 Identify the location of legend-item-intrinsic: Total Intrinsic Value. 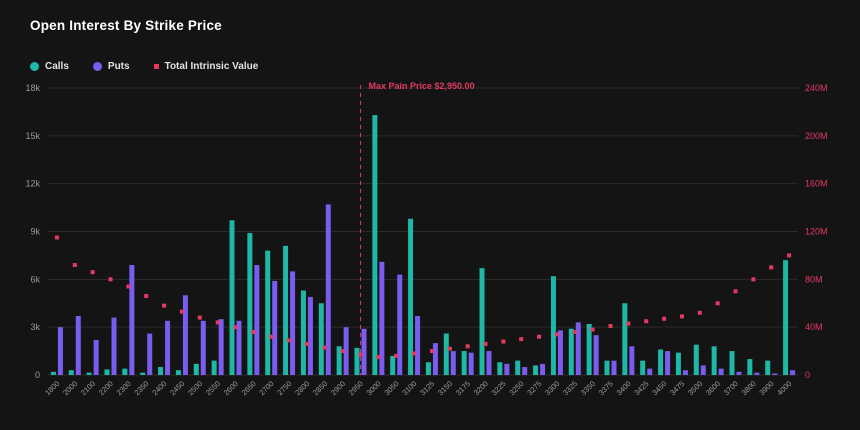
(205, 66).